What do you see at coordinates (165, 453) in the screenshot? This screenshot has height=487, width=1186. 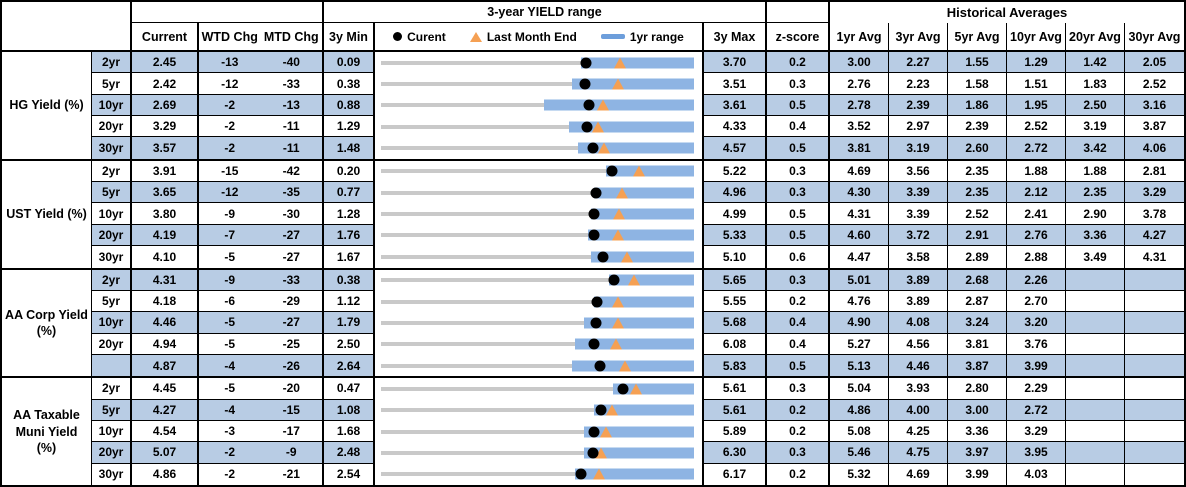 I see `cell-current: 5.07` at bounding box center [165, 453].